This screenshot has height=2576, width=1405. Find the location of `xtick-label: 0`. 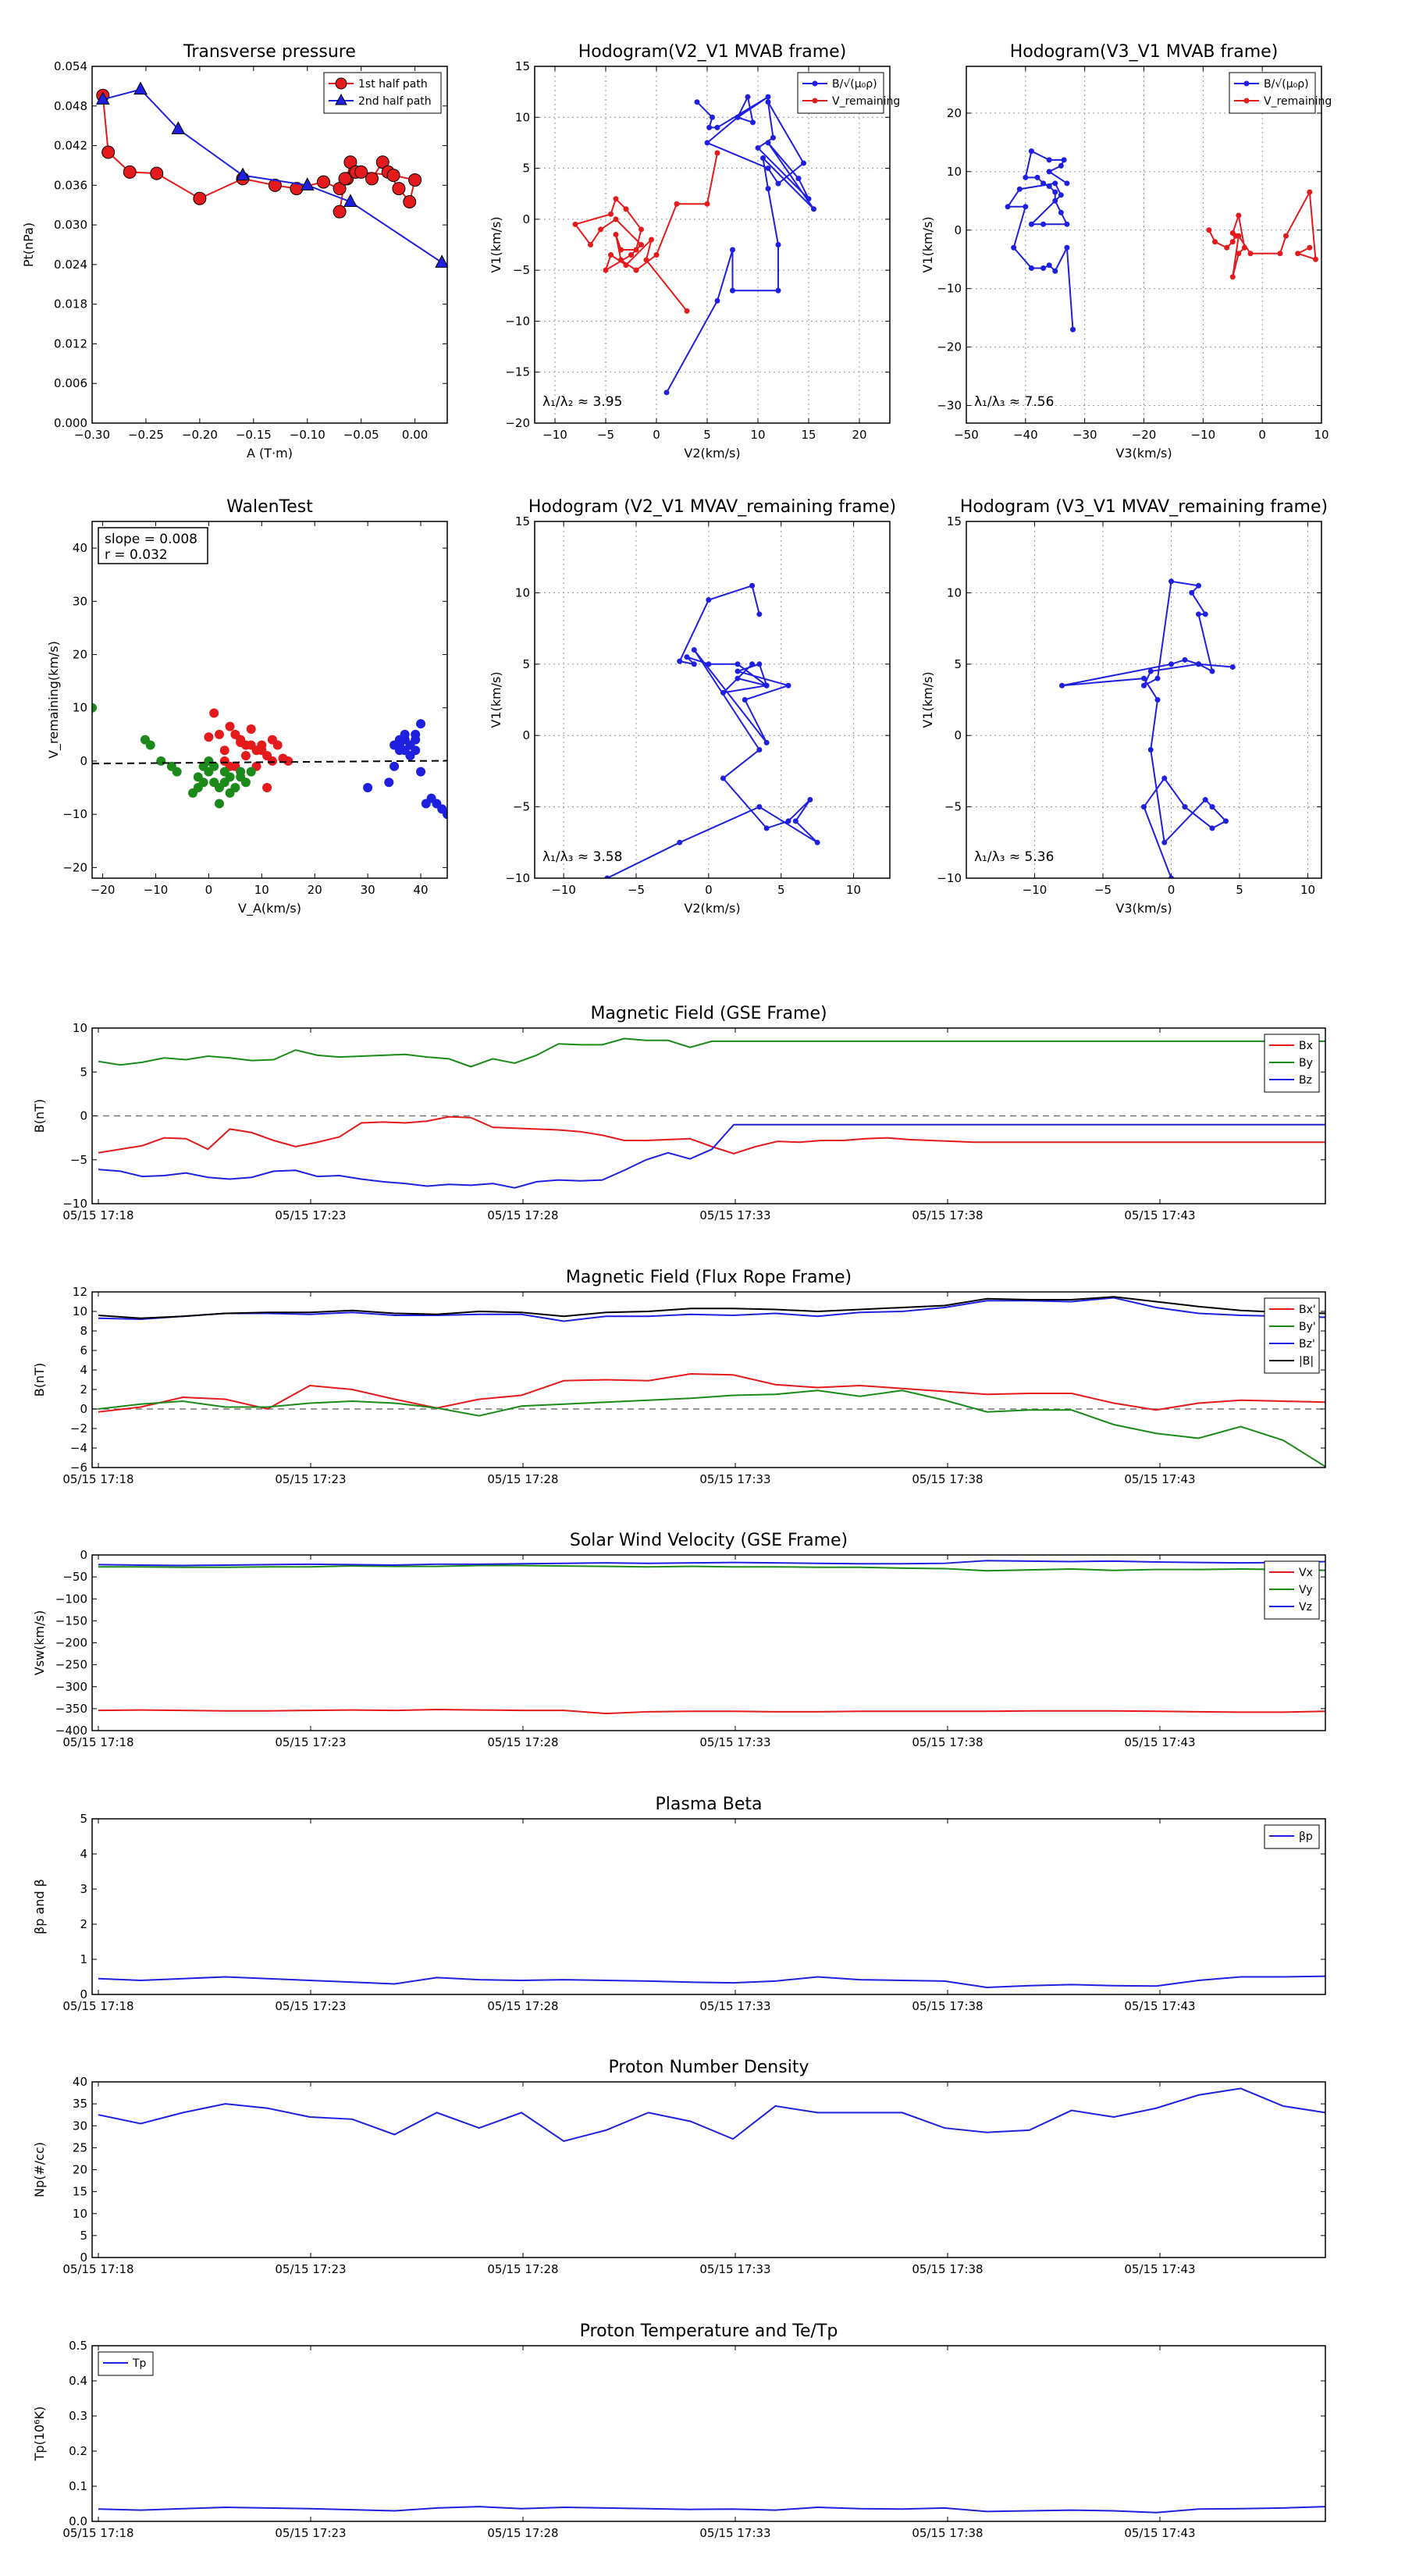

xtick-label: 0 is located at coordinates (209, 890).